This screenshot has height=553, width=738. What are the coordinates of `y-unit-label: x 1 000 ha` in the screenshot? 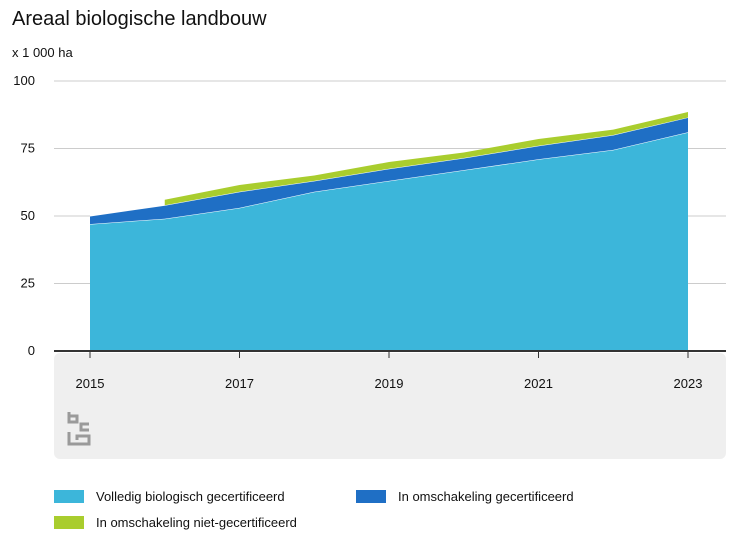 It's located at (42, 52).